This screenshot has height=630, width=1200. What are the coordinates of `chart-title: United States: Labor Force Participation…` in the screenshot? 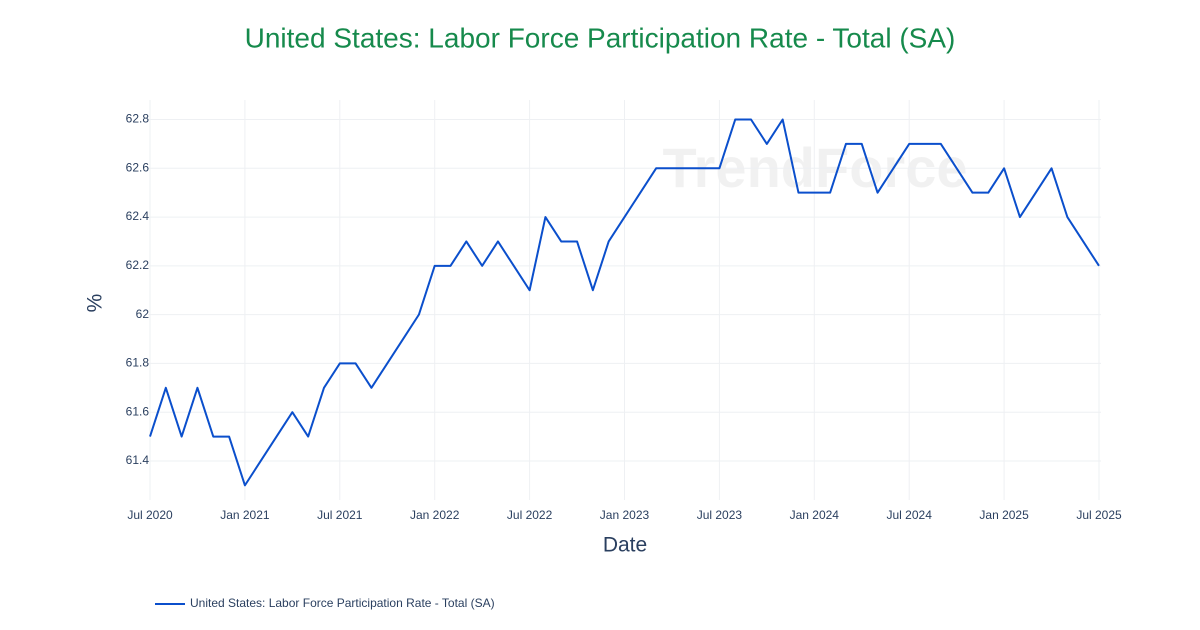 It's located at (600, 37).